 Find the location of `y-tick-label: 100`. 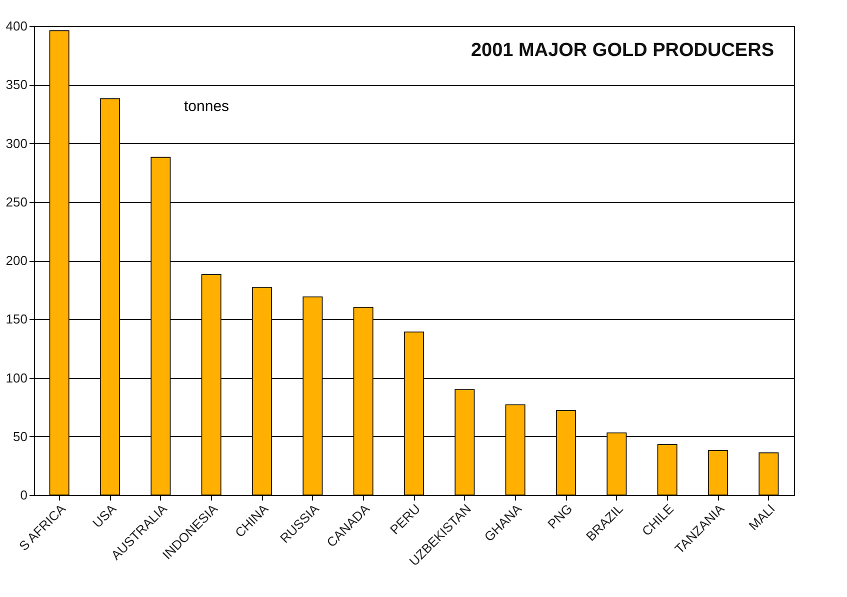

y-tick-label: 100 is located at coordinates (17, 378).